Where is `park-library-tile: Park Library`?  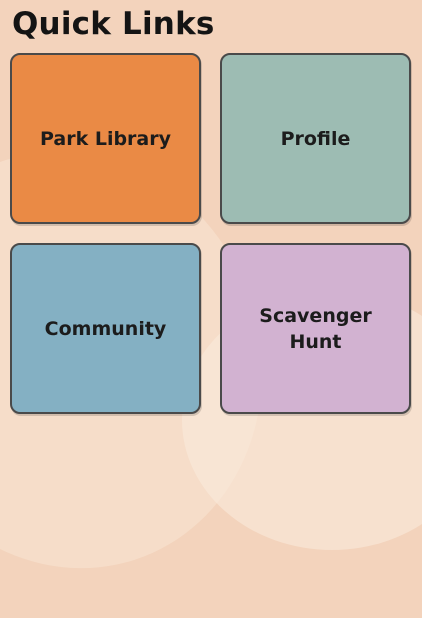
park-library-tile: Park Library is located at coordinates (105, 138).